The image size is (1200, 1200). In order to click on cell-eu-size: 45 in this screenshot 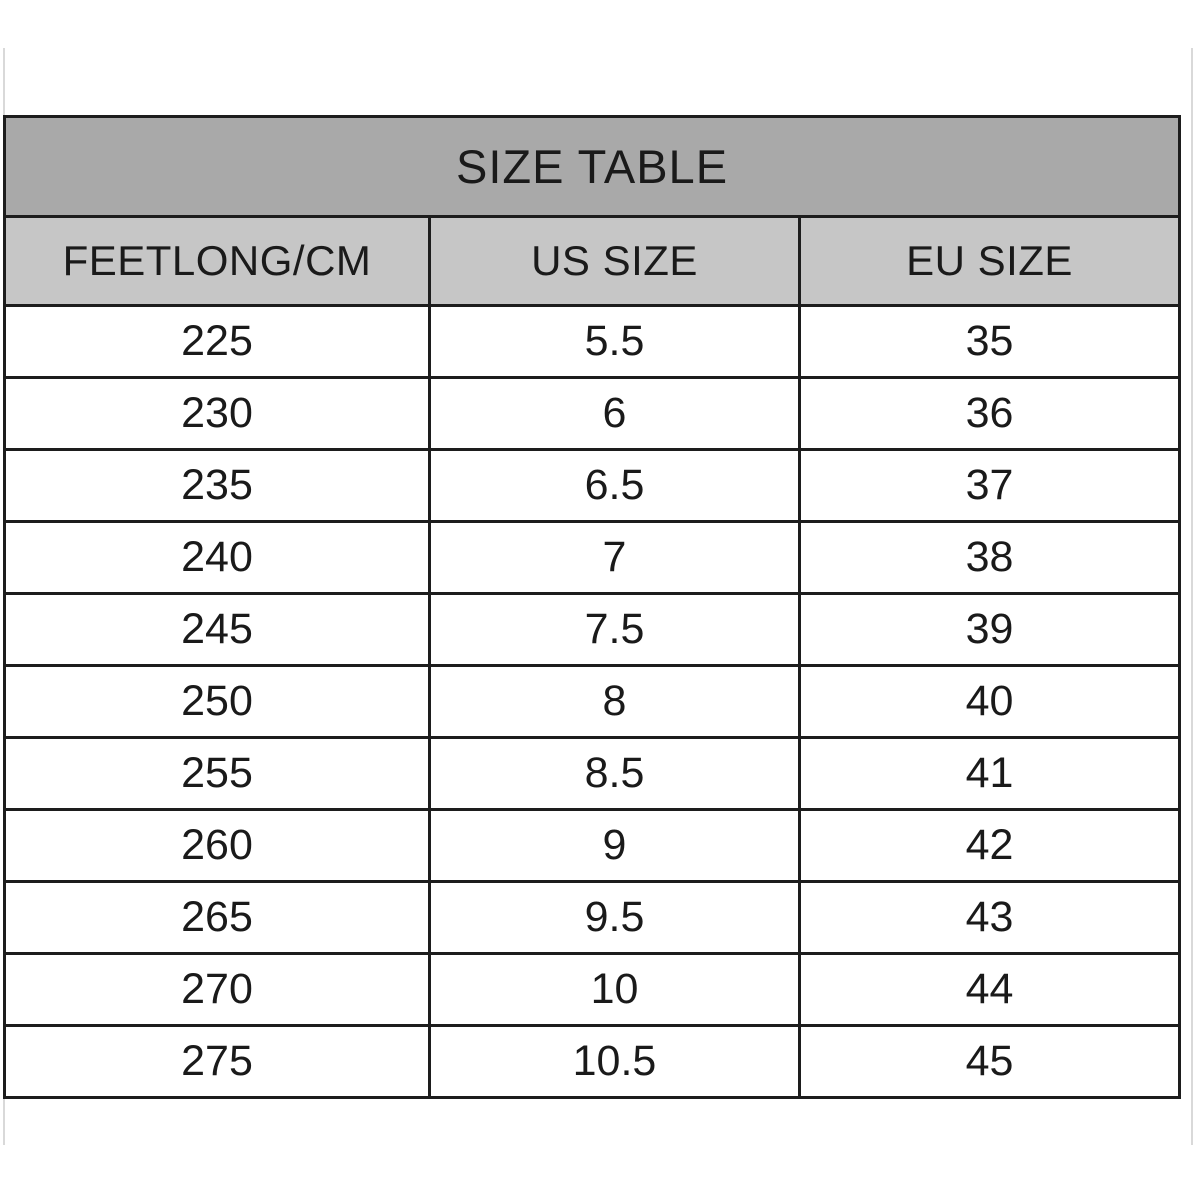, I will do `click(989, 1061)`.